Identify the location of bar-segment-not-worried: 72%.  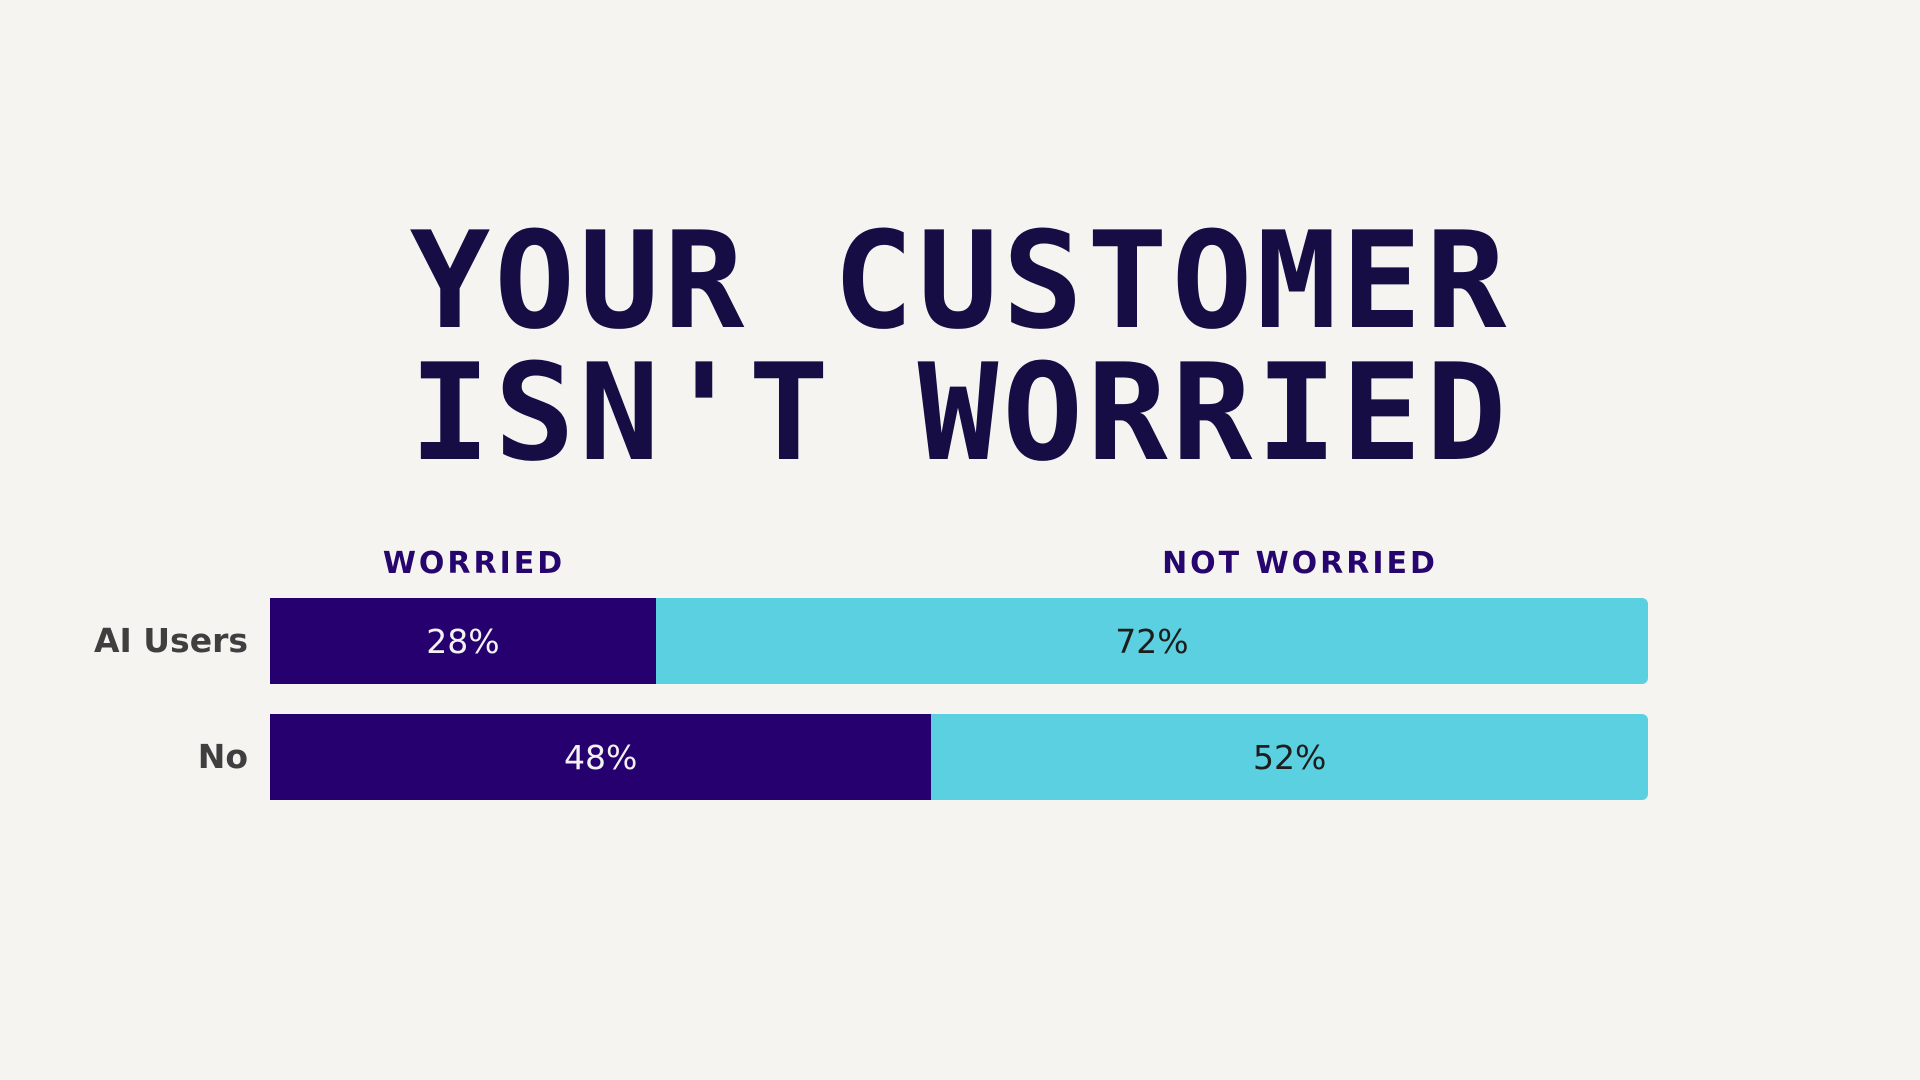
(1151, 641).